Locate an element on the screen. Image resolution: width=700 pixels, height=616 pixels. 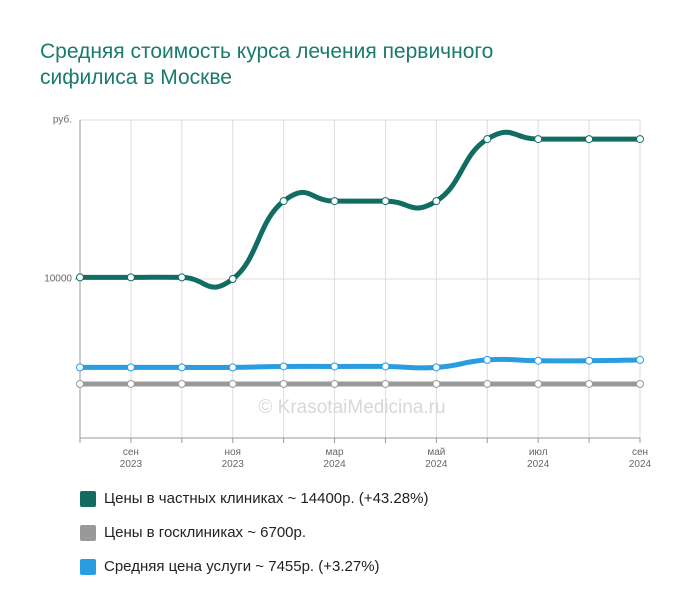
legend-label: Средняя цена услуги ~ 7455р. (+3.27%) is located at coordinates (242, 566).